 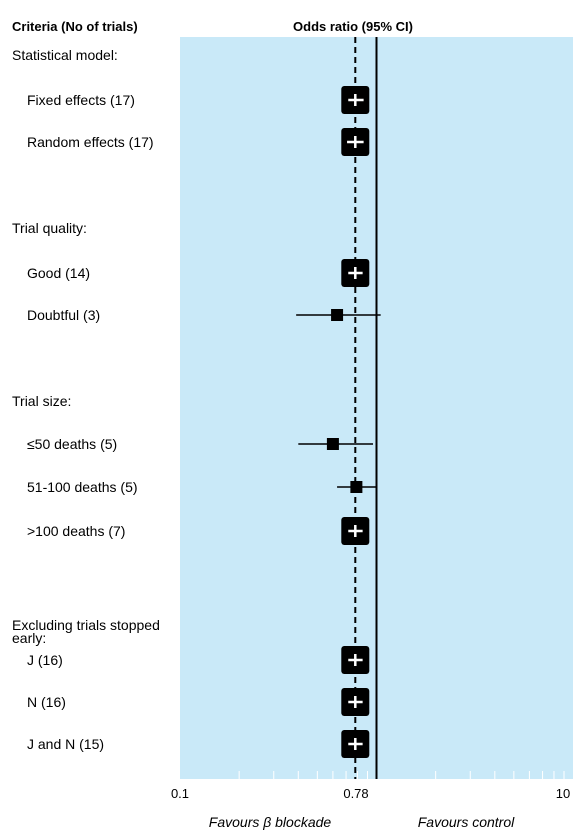 What do you see at coordinates (270, 822) in the screenshot?
I see `favours-beta-blockade-label: Favours β blockade` at bounding box center [270, 822].